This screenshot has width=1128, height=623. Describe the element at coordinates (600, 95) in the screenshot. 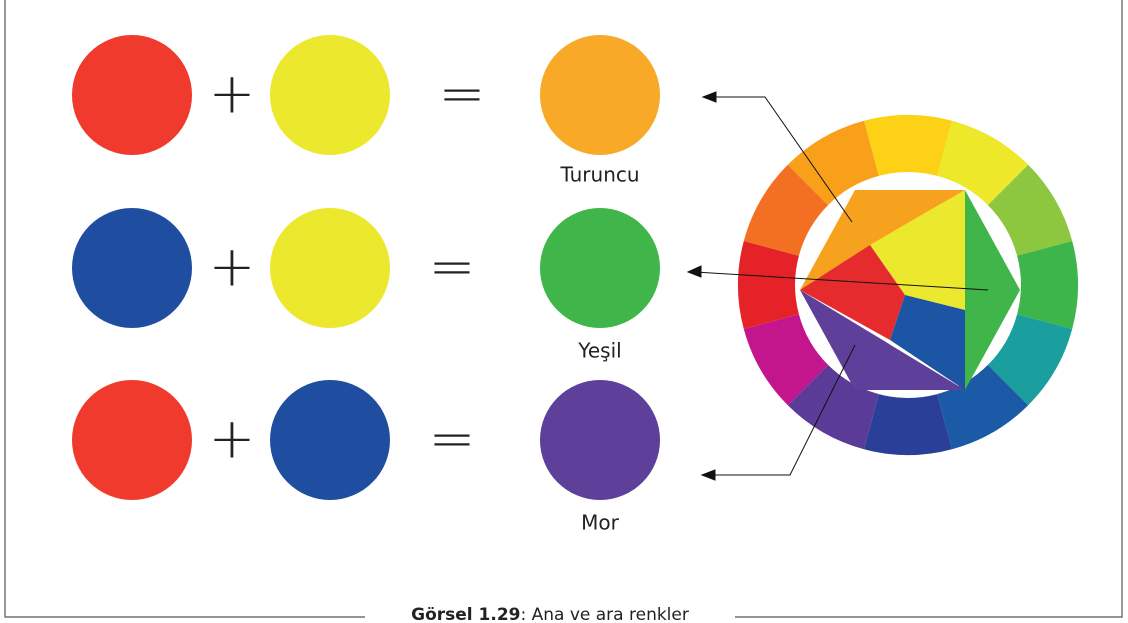

I see `orange-circle` at that location.